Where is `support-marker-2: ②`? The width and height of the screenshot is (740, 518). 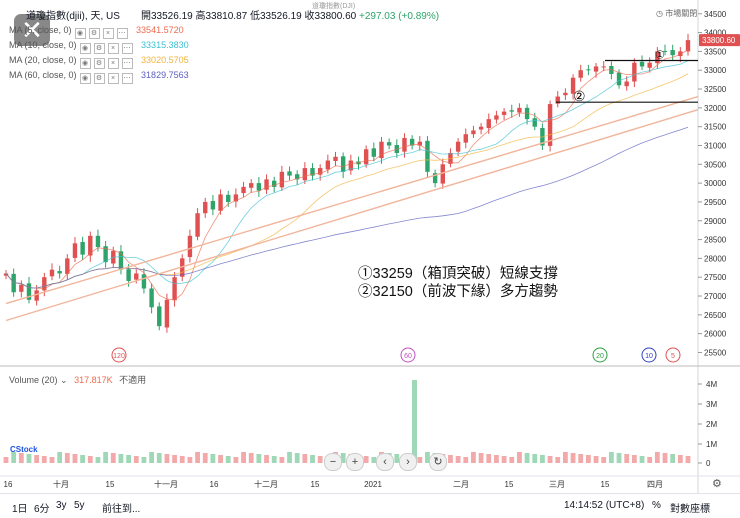
support-marker-2: ② is located at coordinates (579, 96).